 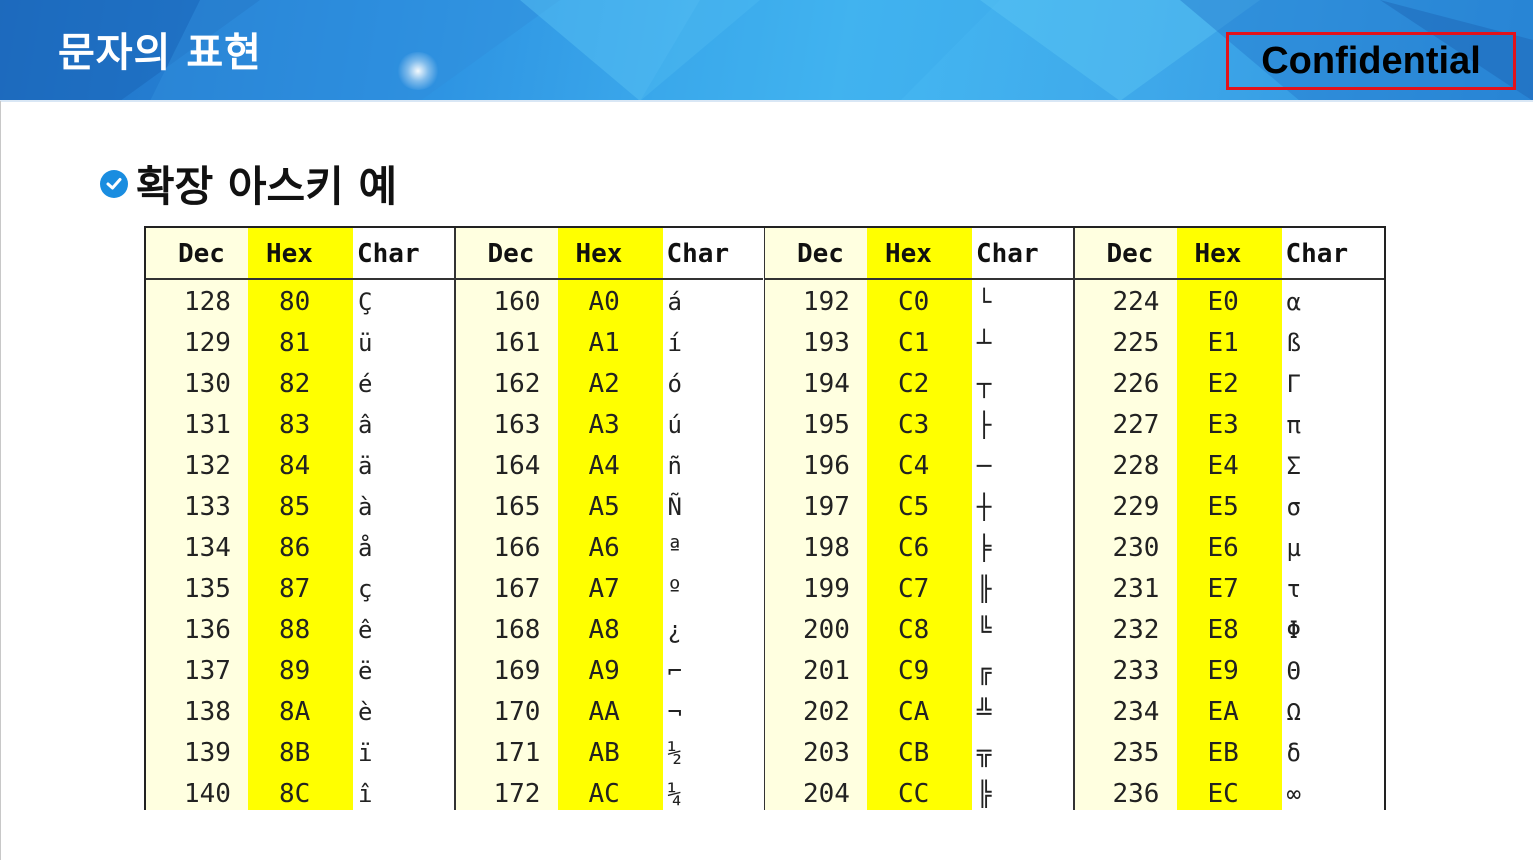 I want to click on table-row: 139 8B ï, so click(x=300, y=751).